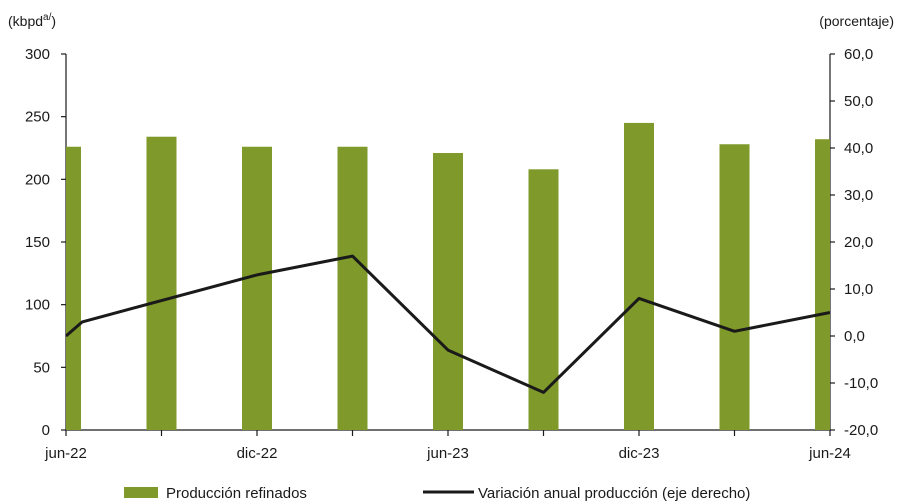 The height and width of the screenshot is (503, 900). What do you see at coordinates (858, 54) in the screenshot?
I see `right-y-tick-label: 60,0` at bounding box center [858, 54].